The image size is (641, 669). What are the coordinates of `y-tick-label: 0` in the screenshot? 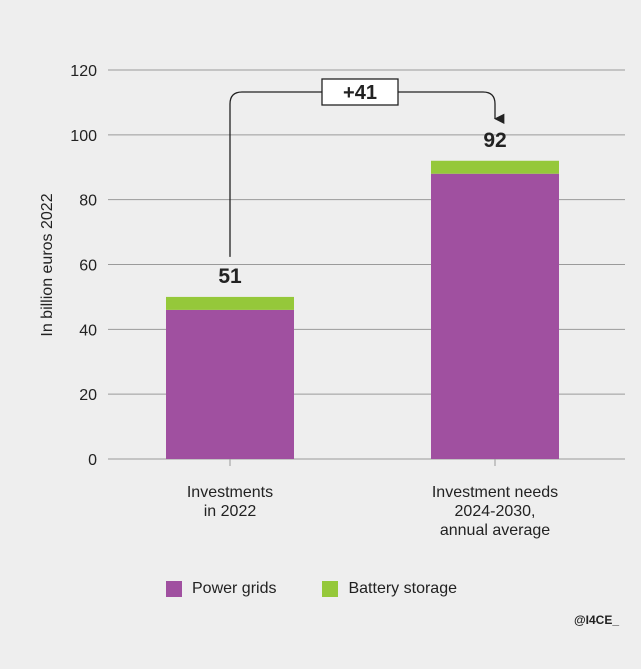 It's located at (92, 460).